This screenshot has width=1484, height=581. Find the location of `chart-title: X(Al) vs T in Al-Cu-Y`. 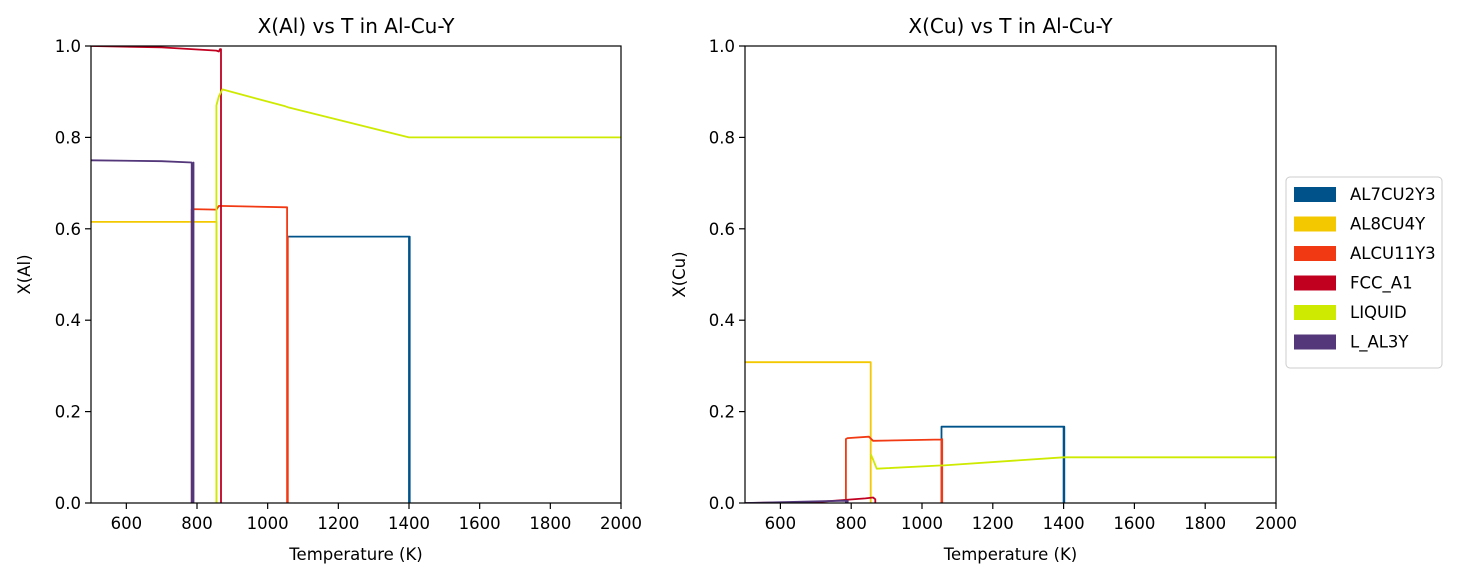

chart-title: X(Al) vs T in Al-Cu-Y is located at coordinates (357, 26).